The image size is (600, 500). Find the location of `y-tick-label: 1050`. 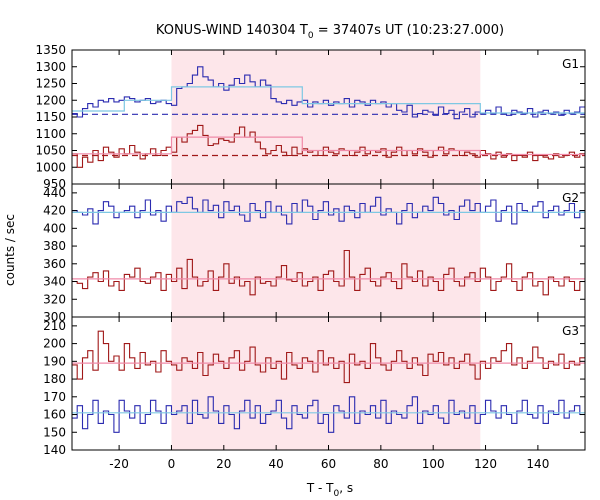

y-tick-label: 1050 is located at coordinates (50, 151).